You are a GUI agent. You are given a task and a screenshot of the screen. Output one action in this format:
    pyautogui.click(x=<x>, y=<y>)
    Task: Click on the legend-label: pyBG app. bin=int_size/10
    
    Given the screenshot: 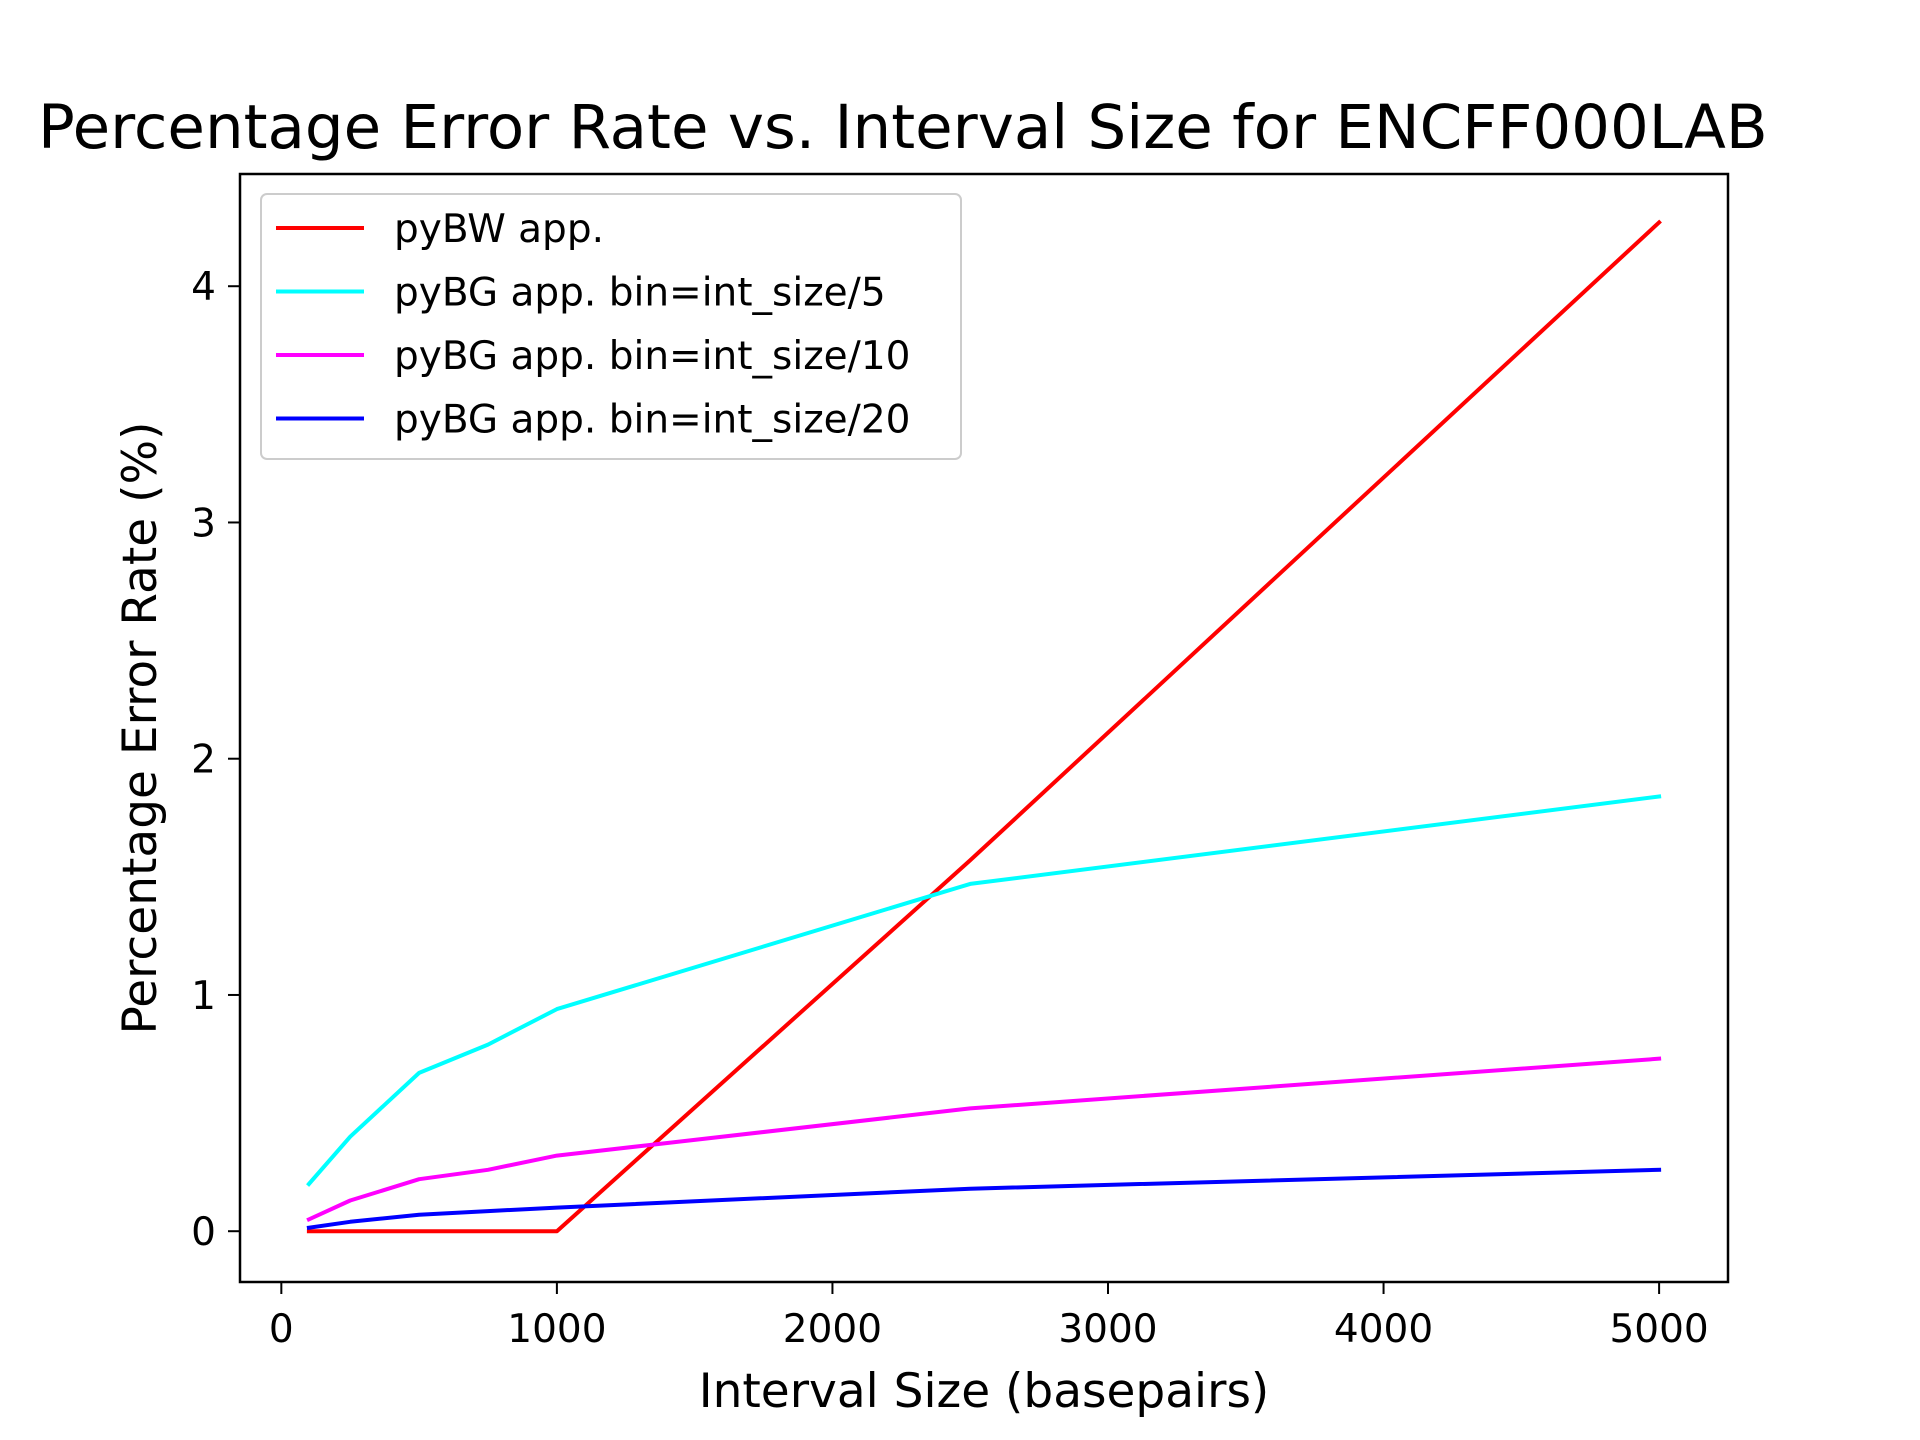 What is the action you would take?
    pyautogui.click(x=652, y=356)
    